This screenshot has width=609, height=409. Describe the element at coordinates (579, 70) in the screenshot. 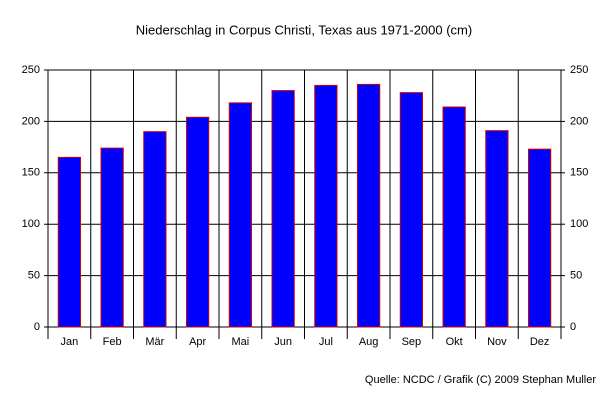

I see `y2-tick-label: 250` at that location.